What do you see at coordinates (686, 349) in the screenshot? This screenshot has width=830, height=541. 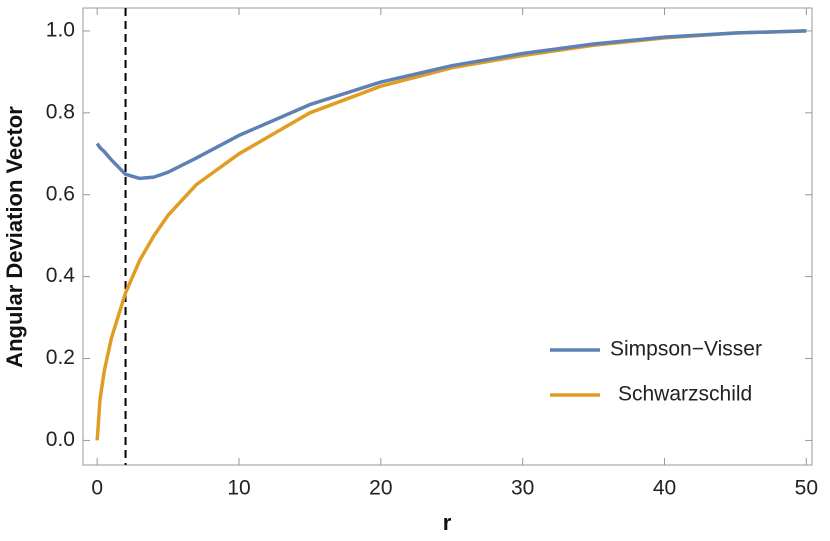 I see `legend-label: Simpson−Visser` at bounding box center [686, 349].